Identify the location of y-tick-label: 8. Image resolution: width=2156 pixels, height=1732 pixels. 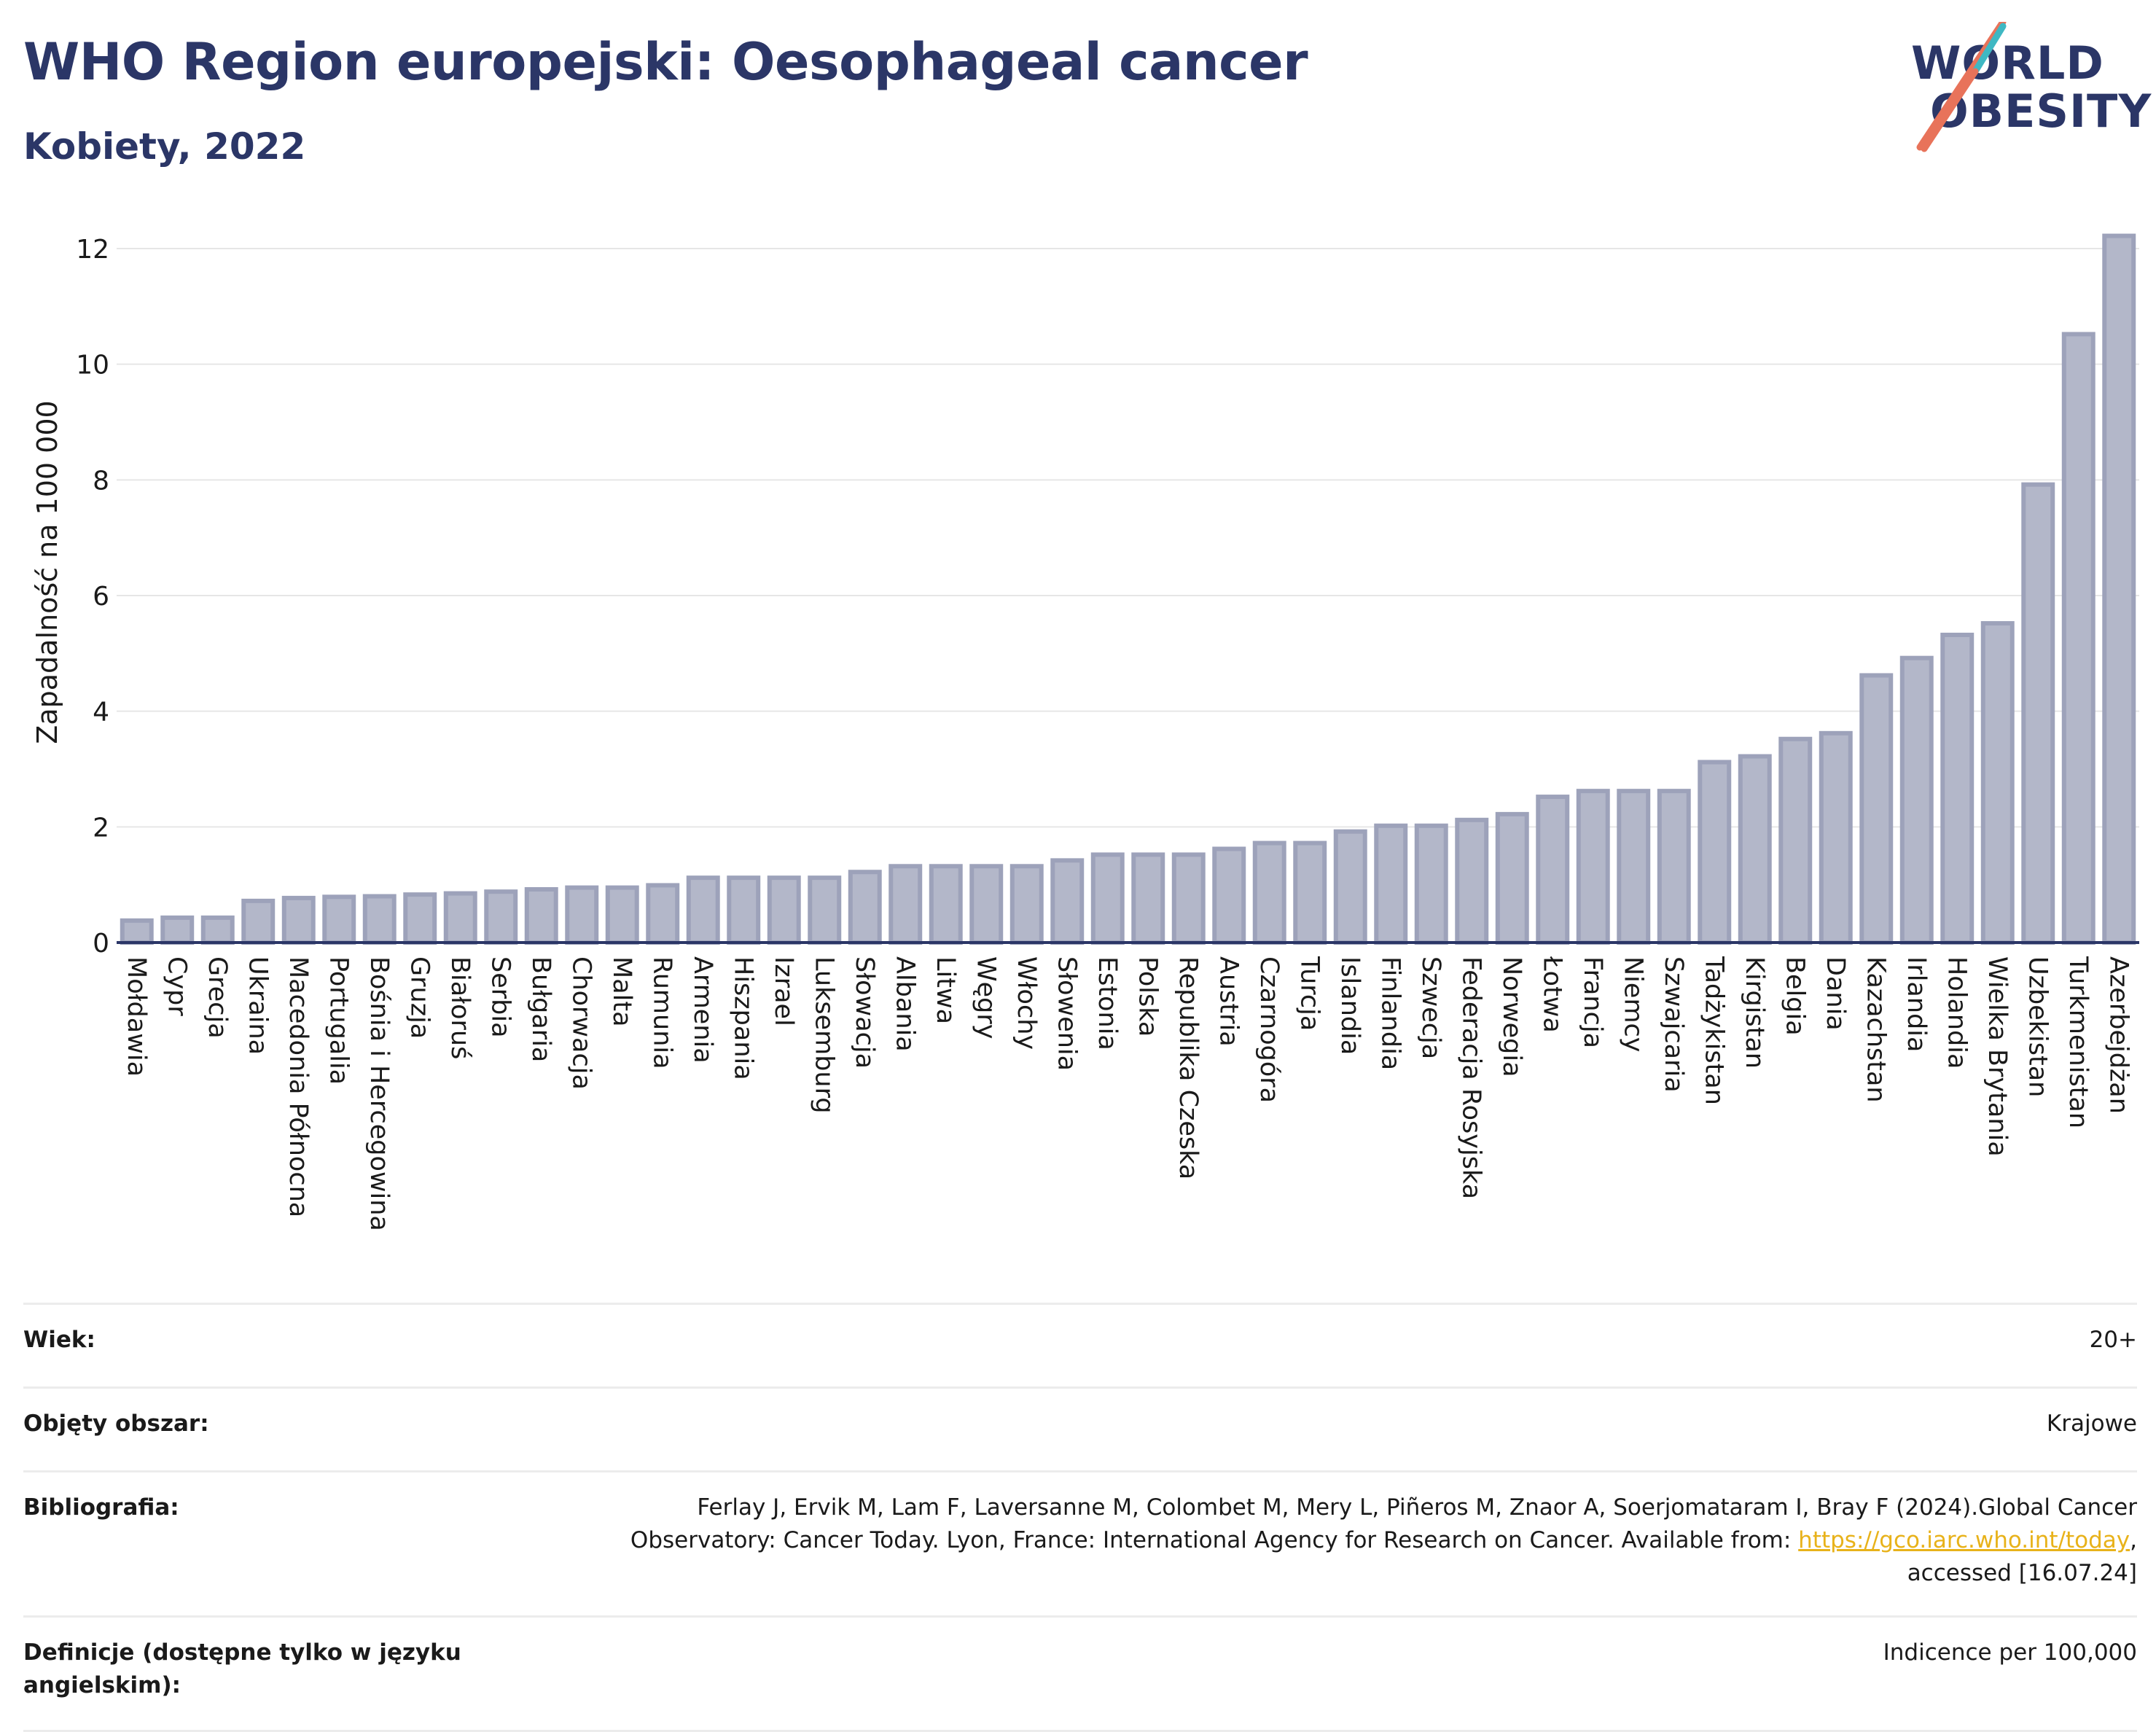
(101, 481).